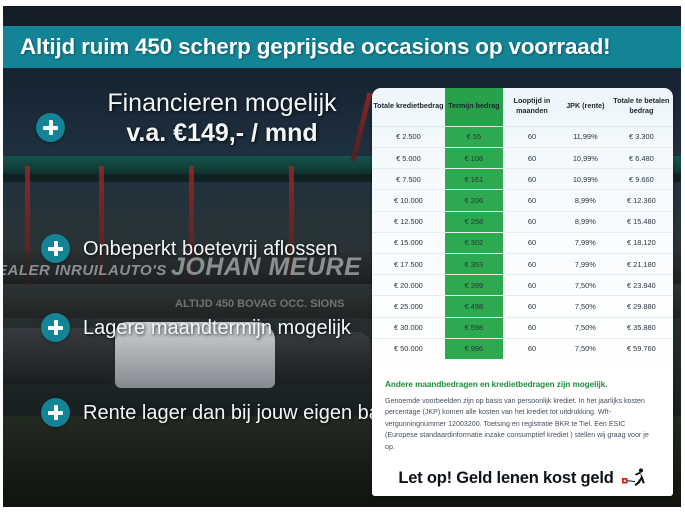 Image resolution: width=685 pixels, height=513 pixels. What do you see at coordinates (473, 179) in the screenshot?
I see `table-cell: € 161` at bounding box center [473, 179].